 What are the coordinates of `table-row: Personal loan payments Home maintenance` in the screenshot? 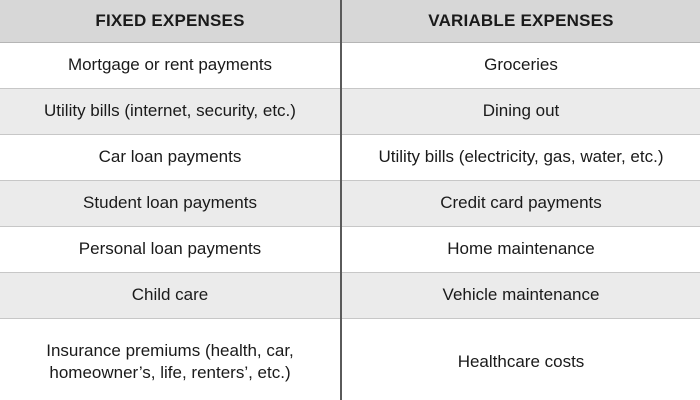 It's located at (350, 249).